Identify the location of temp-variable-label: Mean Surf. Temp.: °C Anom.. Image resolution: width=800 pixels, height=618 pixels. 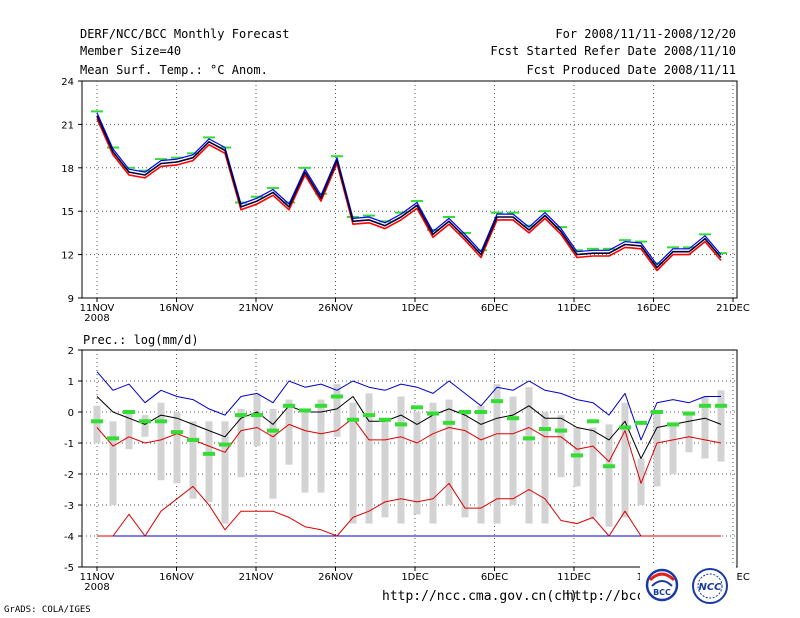
(174, 70).